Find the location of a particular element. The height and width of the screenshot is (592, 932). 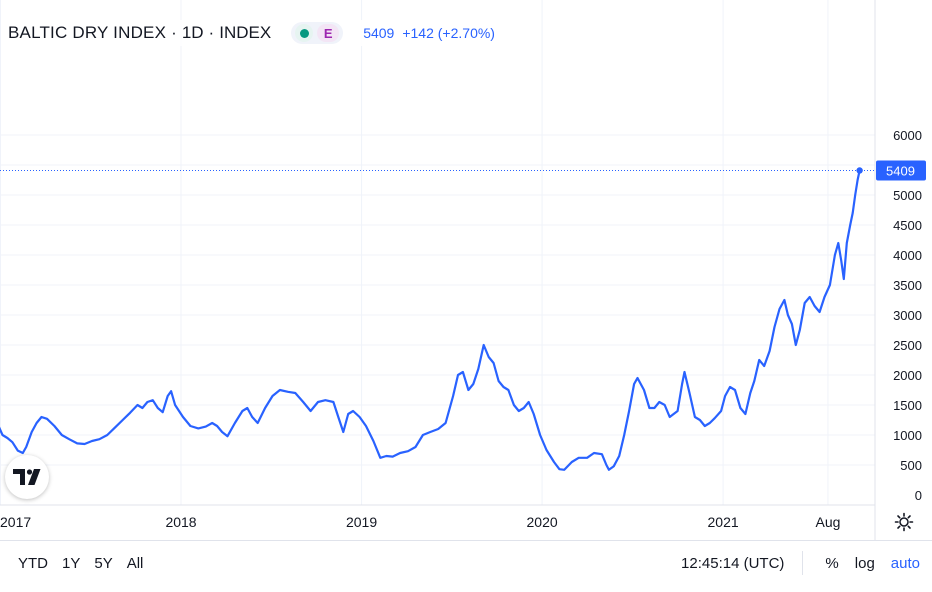

range-all-button: All is located at coordinates (135, 563).